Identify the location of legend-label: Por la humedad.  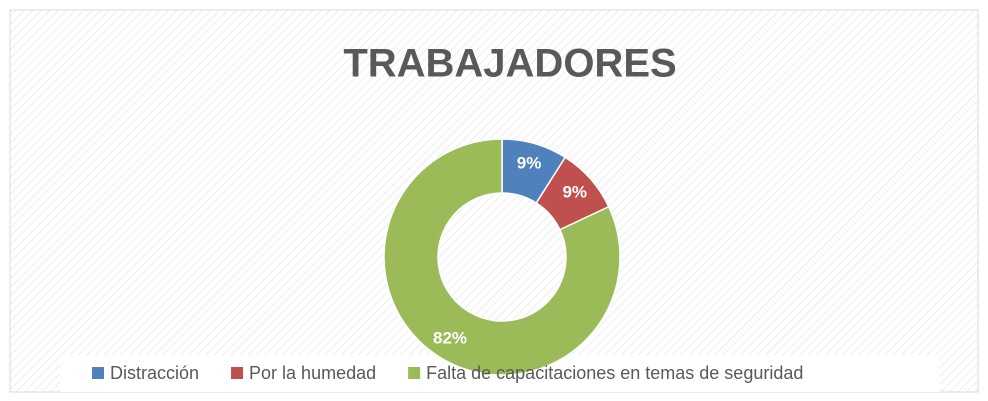
(312, 373).